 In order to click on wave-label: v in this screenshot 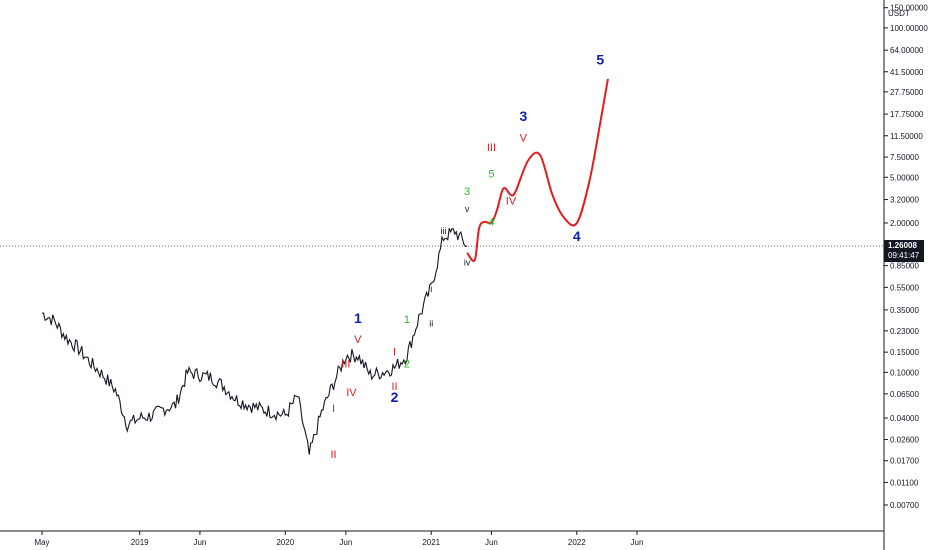, I will do `click(467, 209)`.